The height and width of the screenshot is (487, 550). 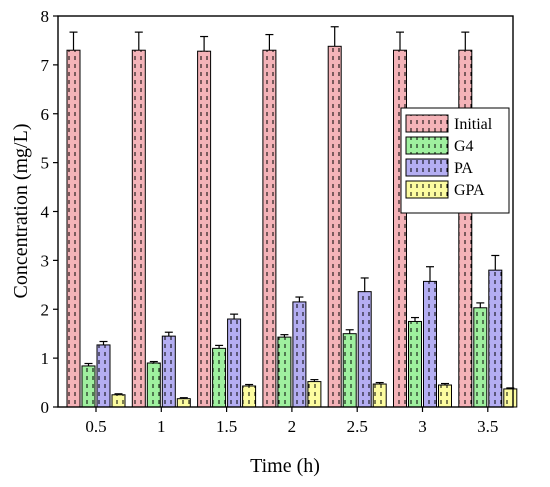 I want to click on x-tick-label: 1.5, so click(x=226, y=426).